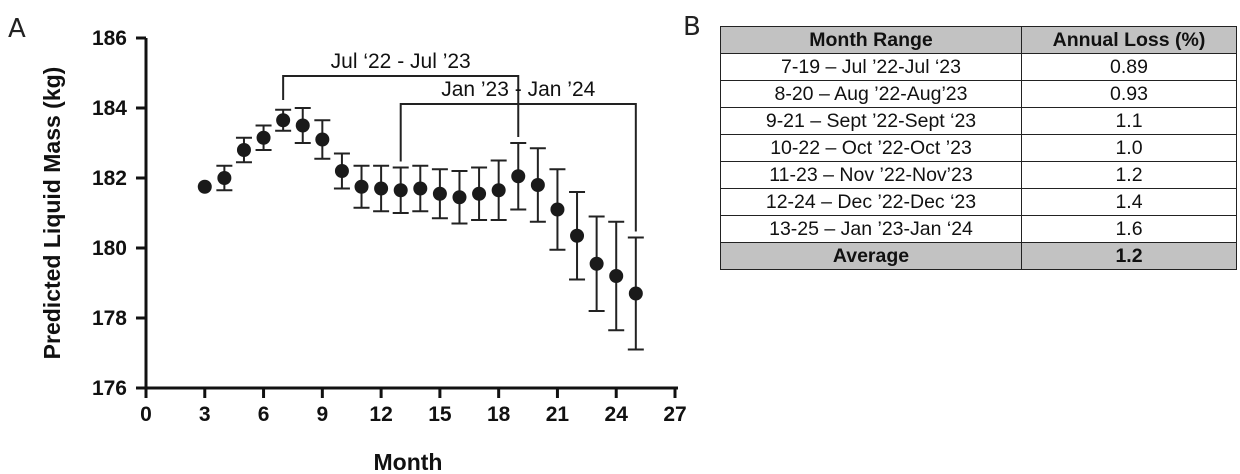  Describe the element at coordinates (380, 414) in the screenshot. I see `x-tick-label: 12` at that location.